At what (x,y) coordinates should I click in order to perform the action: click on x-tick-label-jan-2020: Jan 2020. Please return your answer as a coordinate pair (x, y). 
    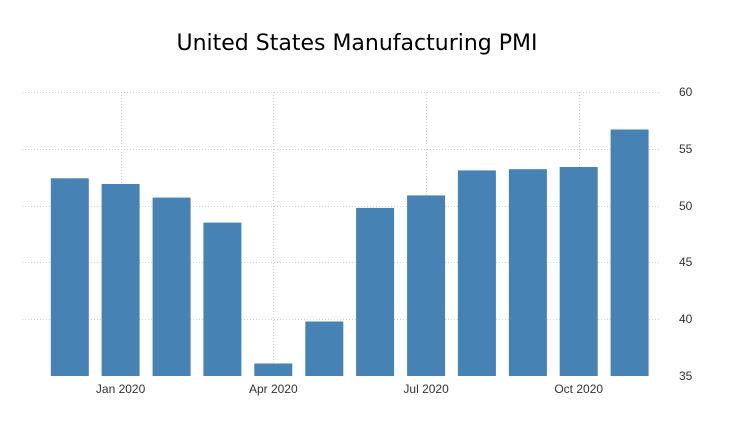
    Looking at the image, I should click on (121, 389).